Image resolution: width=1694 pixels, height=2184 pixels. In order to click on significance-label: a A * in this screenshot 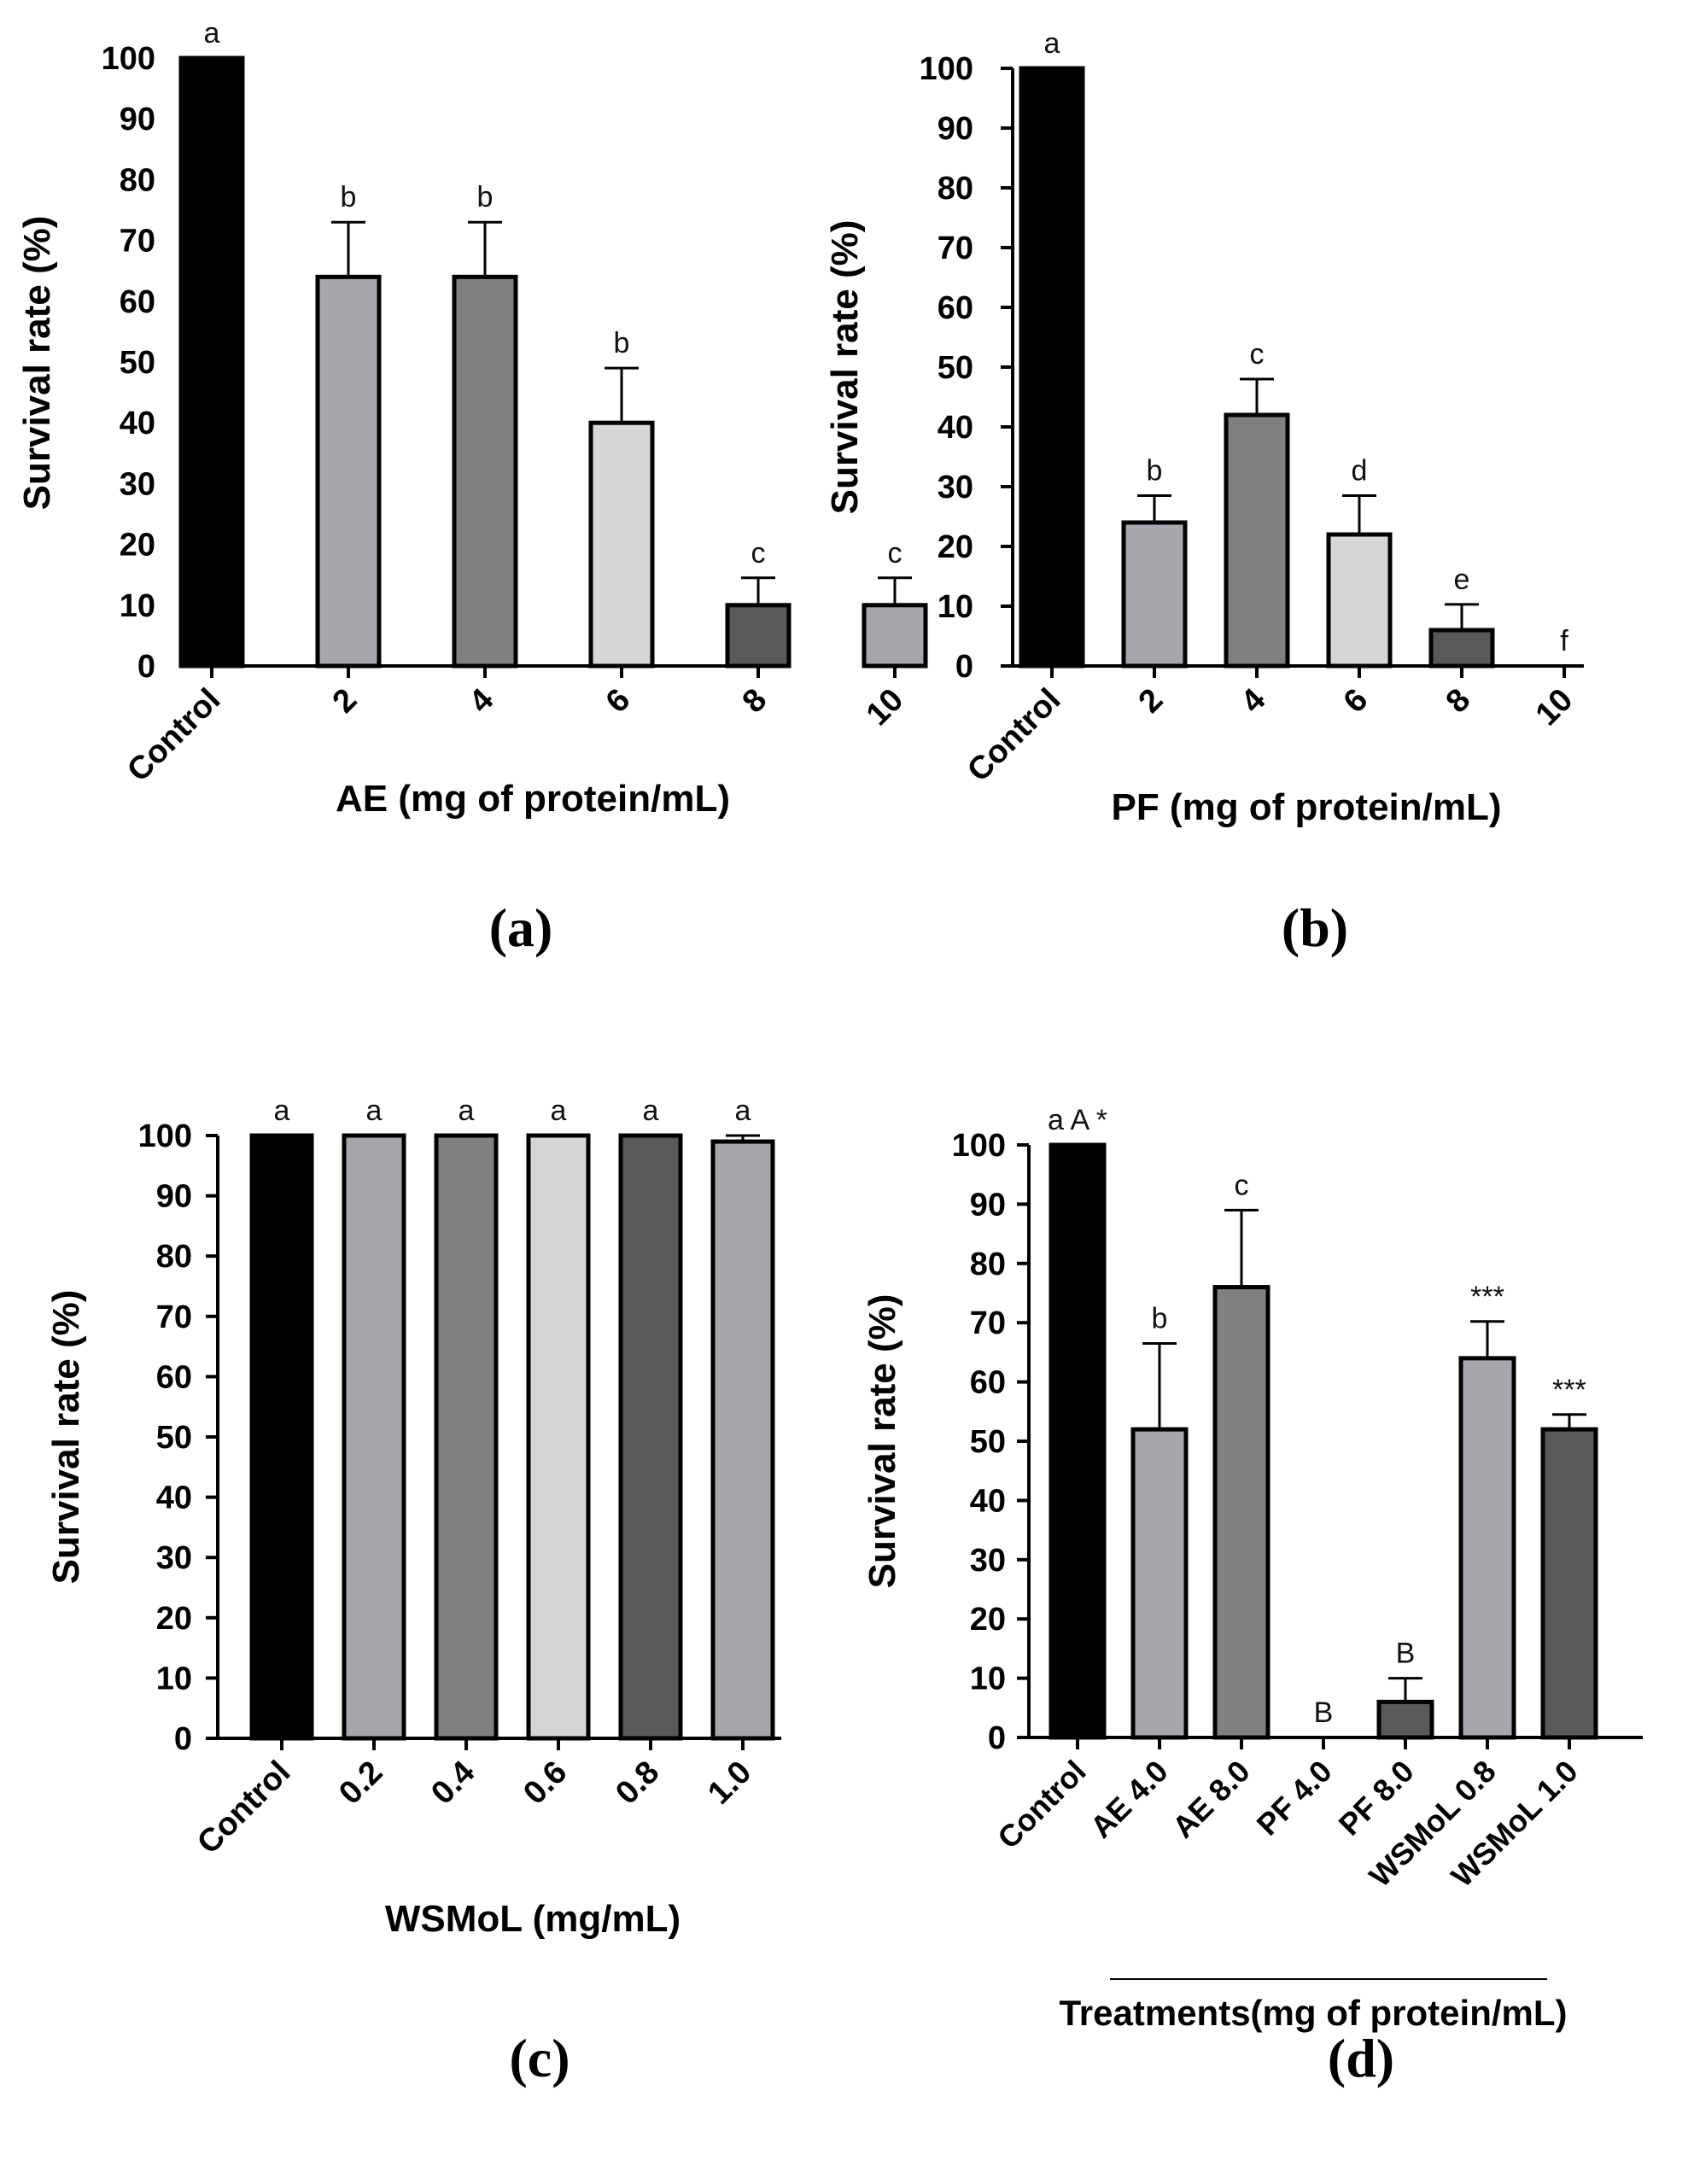, I will do `click(1077, 1120)`.